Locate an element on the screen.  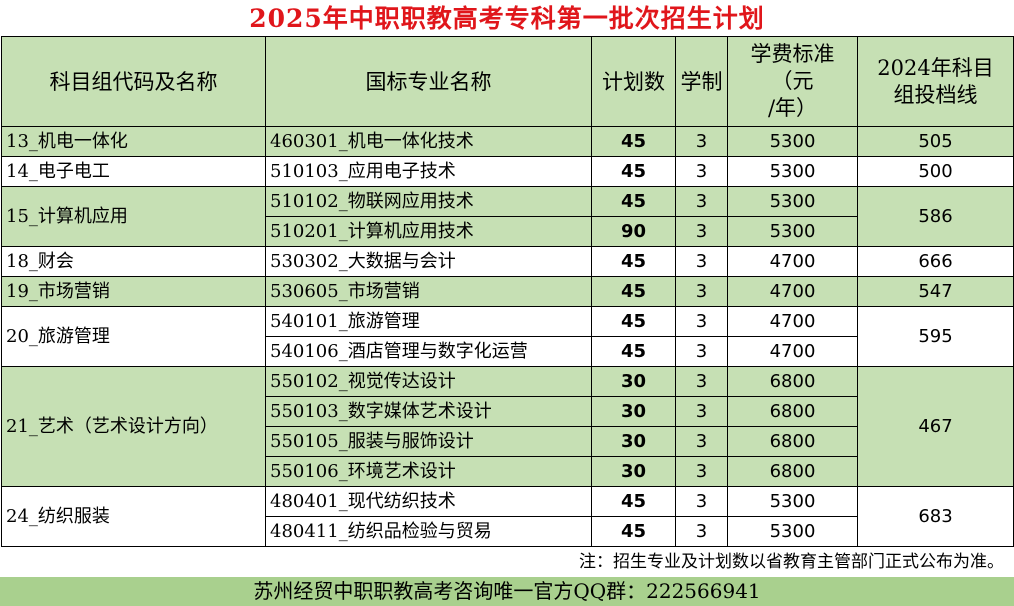
plan-count: 90 is located at coordinates (633, 231).